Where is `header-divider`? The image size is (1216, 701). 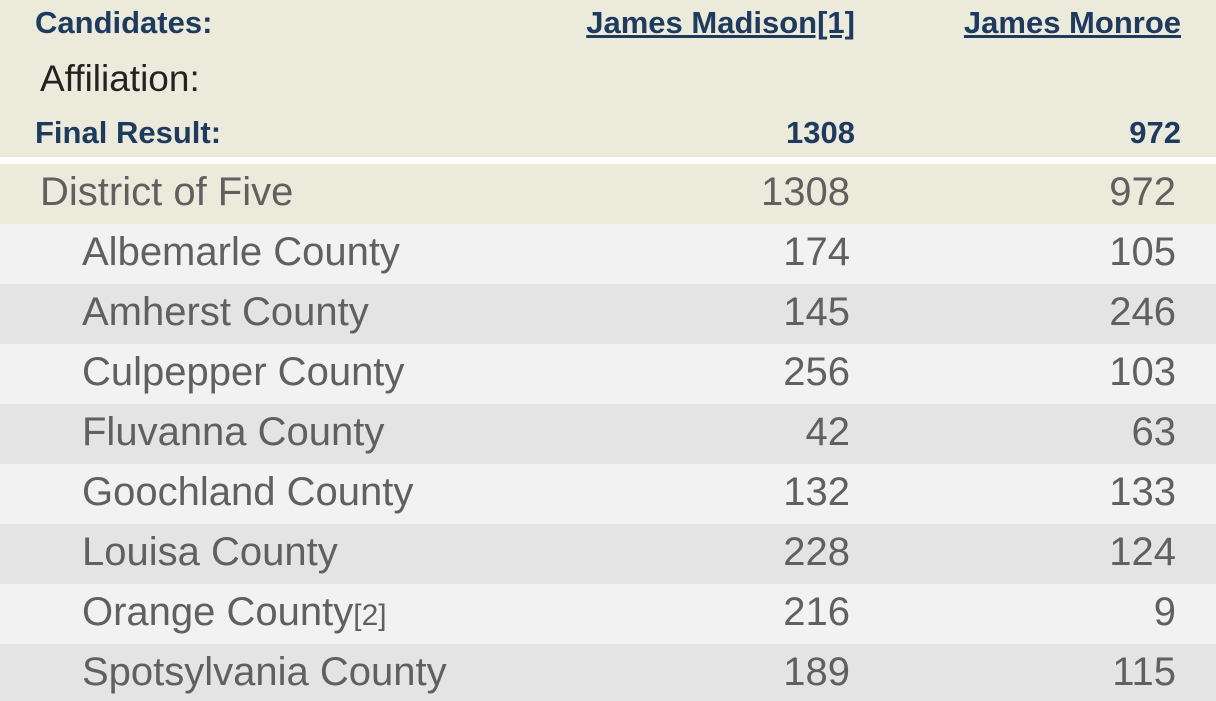 header-divider is located at coordinates (608, 160).